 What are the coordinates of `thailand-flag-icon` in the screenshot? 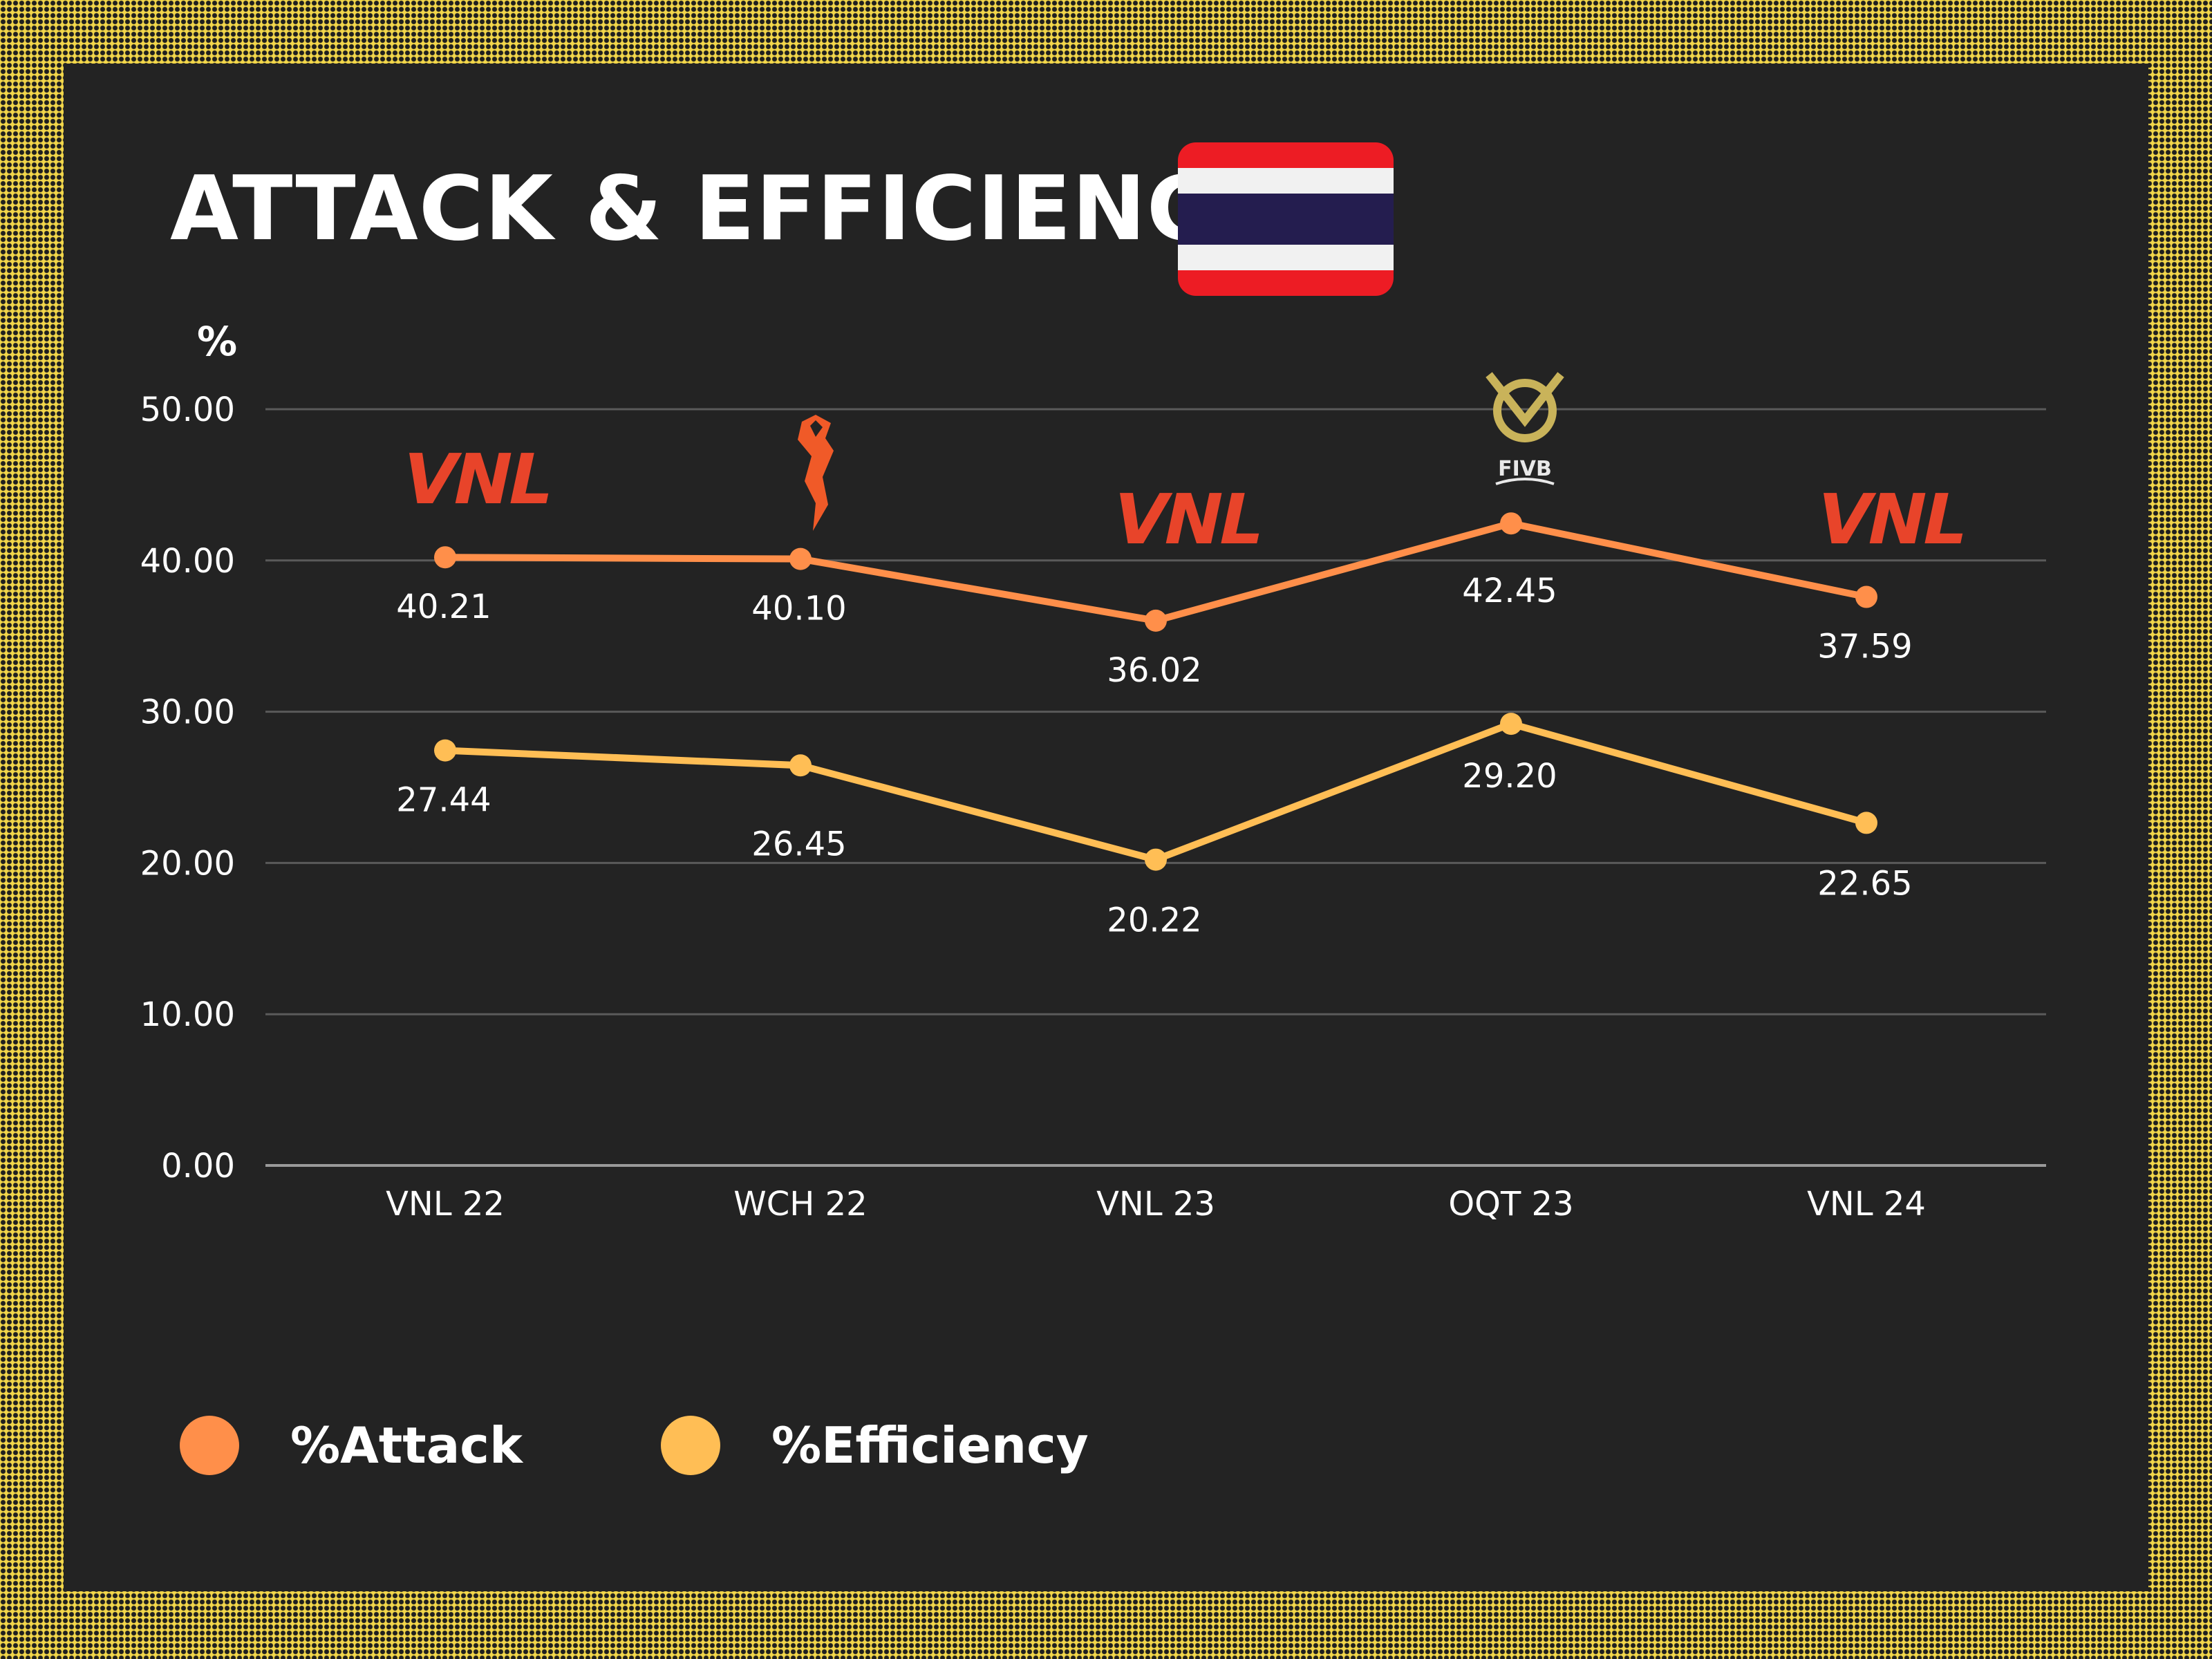 It's located at (1286, 219).